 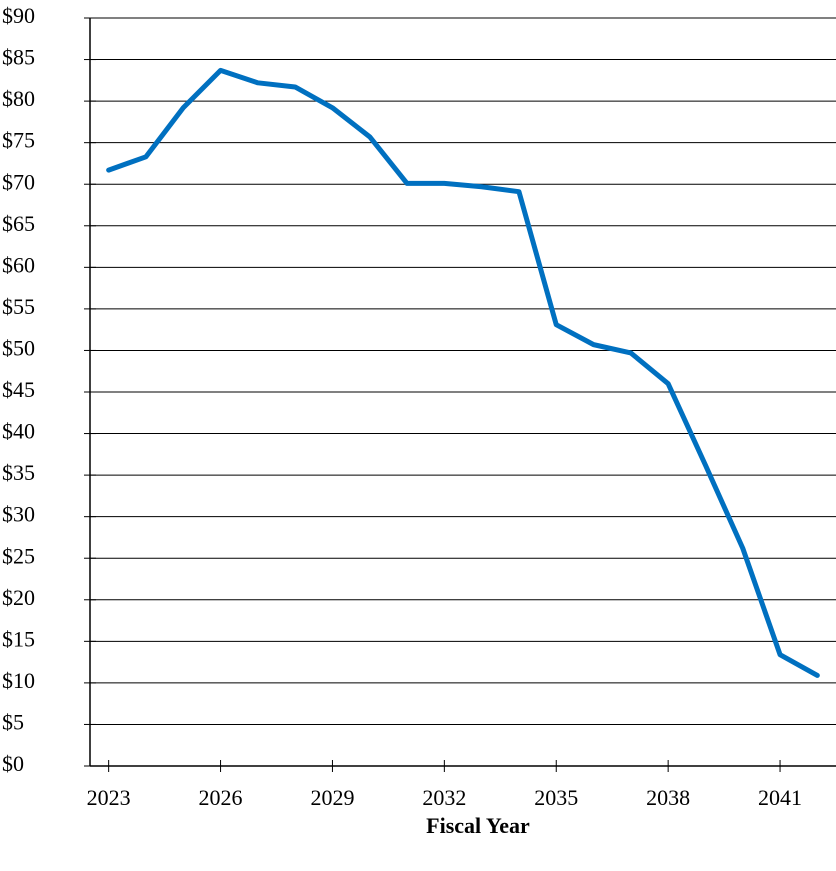 I want to click on y-tick-label: $5, so click(x=13, y=721).